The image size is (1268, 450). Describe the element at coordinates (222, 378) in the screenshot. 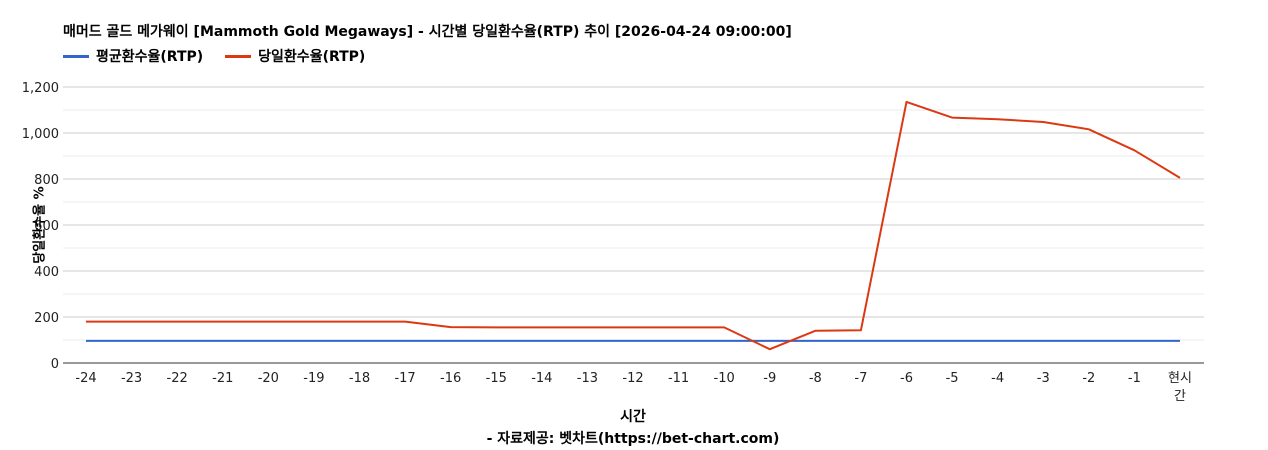

I see `x-tick-label: -21` at that location.